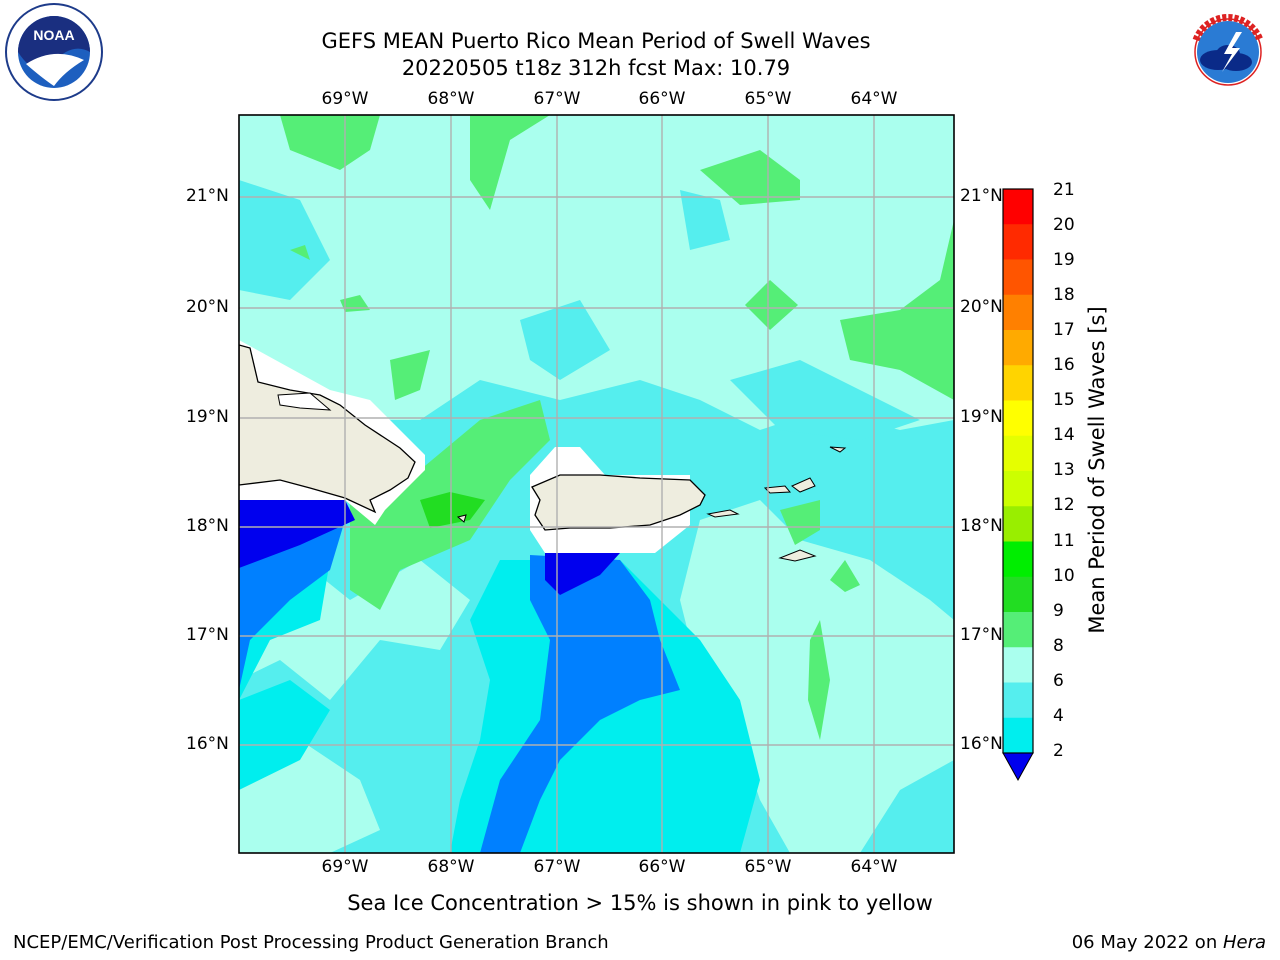 Image resolution: width=1280 pixels, height=960 pixels. Describe the element at coordinates (981, 417) in the screenshot. I see `lat-label-right-19n: 19°N` at that location.